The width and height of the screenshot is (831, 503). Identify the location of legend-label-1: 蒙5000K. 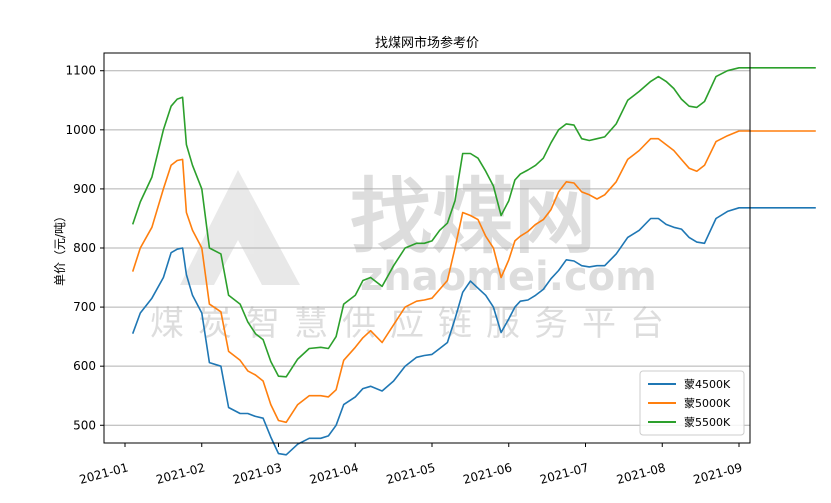
(707, 403).